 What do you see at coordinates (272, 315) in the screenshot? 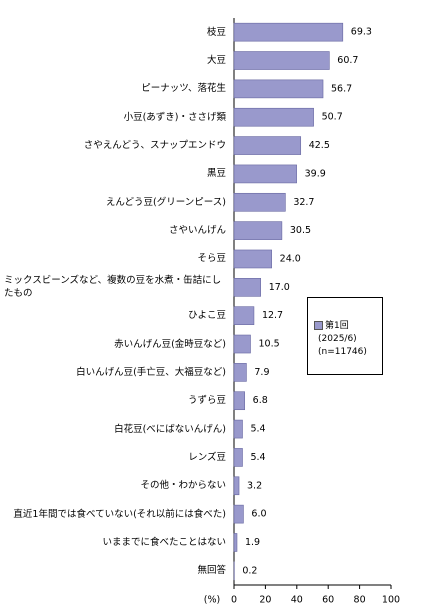
I see `value-label: 12.7` at bounding box center [272, 315].